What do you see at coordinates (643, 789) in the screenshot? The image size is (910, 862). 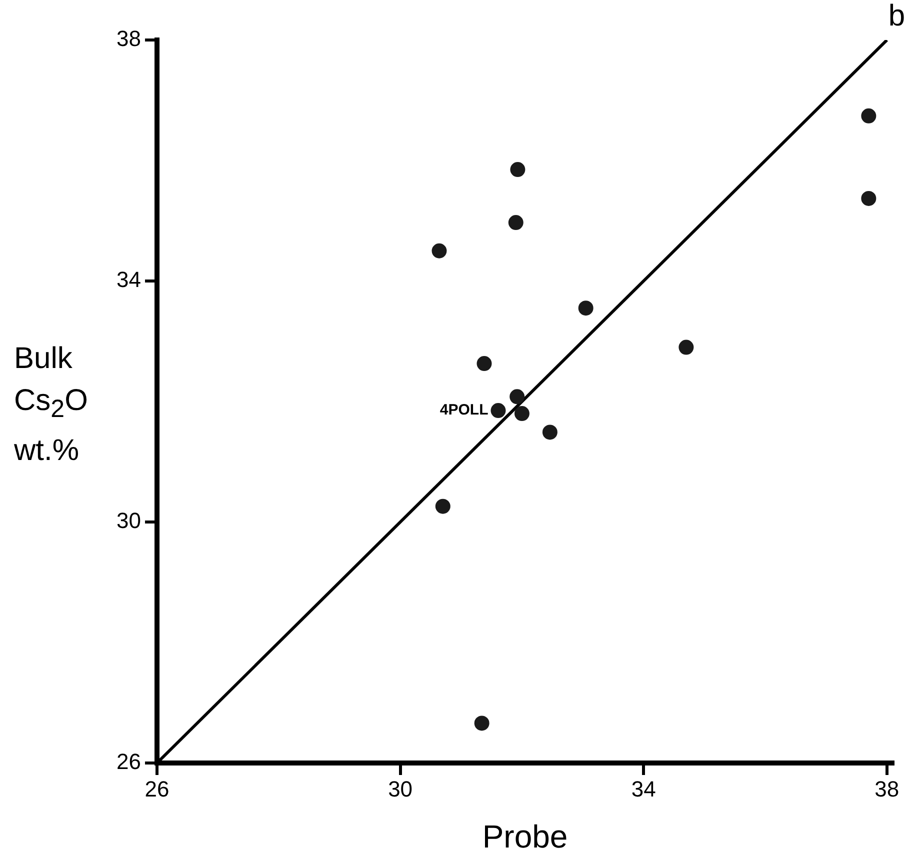 I see `x-tick-label: 34` at bounding box center [643, 789].